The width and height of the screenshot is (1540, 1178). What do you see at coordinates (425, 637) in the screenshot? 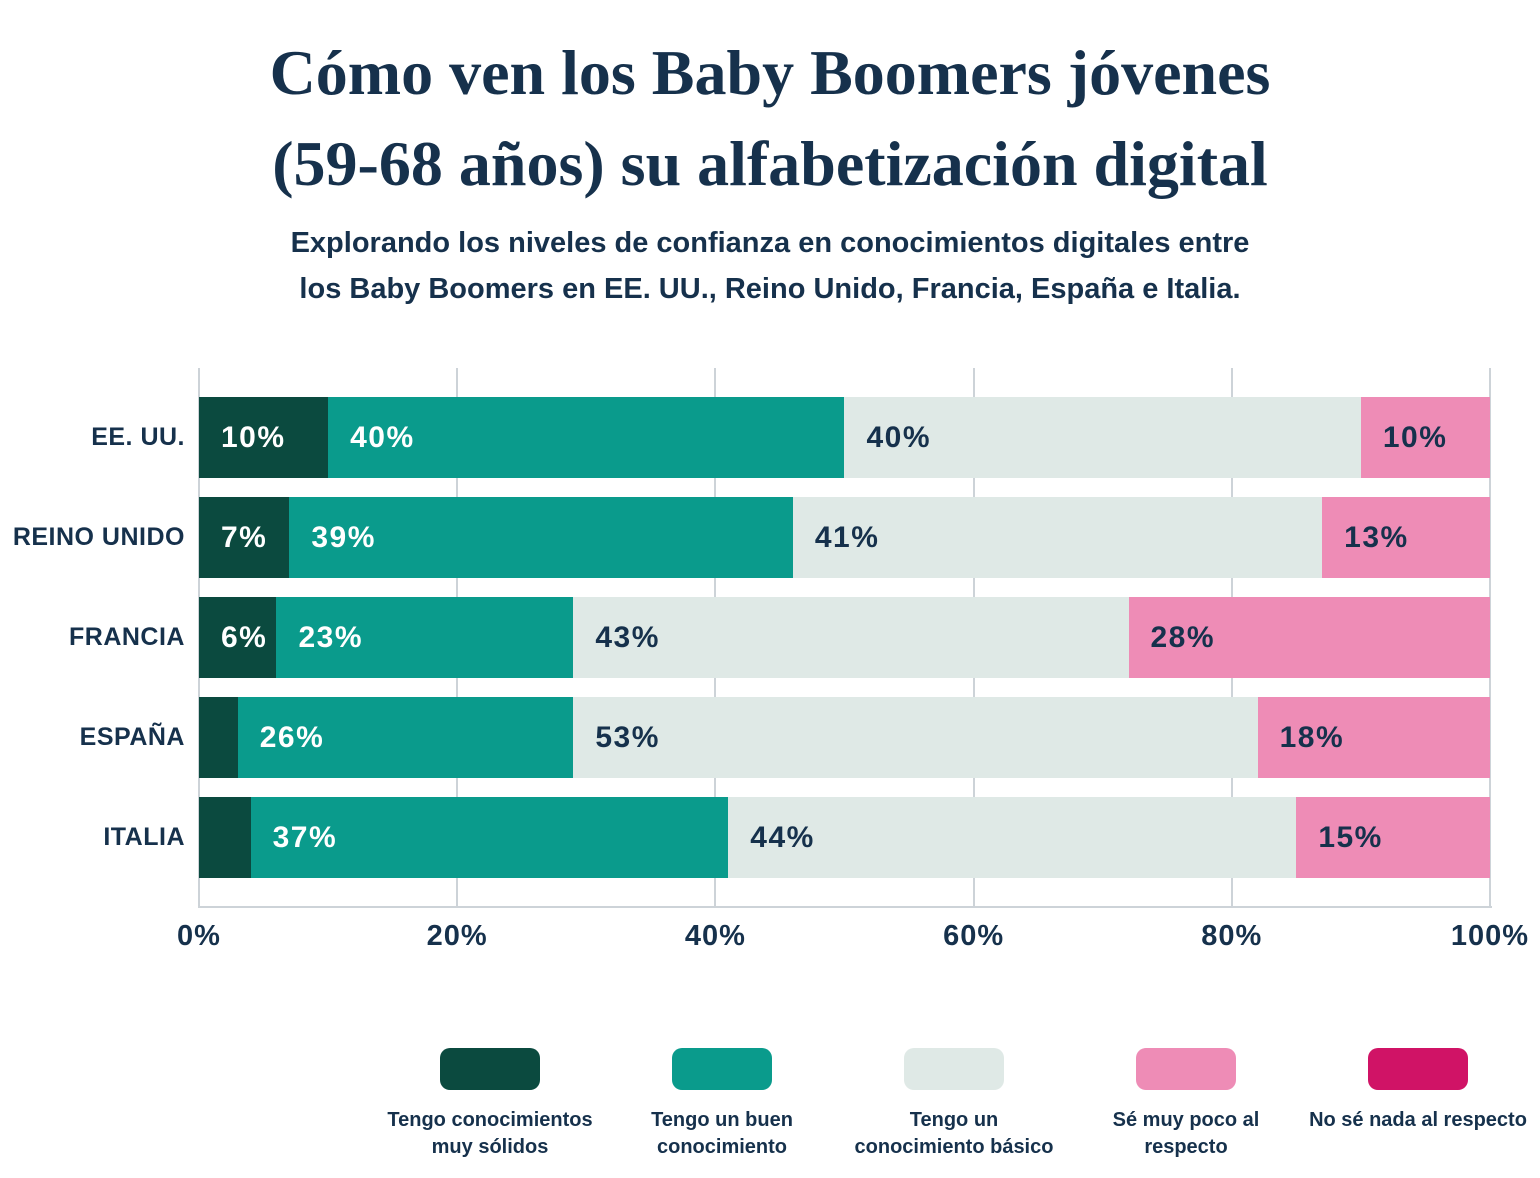
I see `bar-segment: 23%` at bounding box center [425, 637].